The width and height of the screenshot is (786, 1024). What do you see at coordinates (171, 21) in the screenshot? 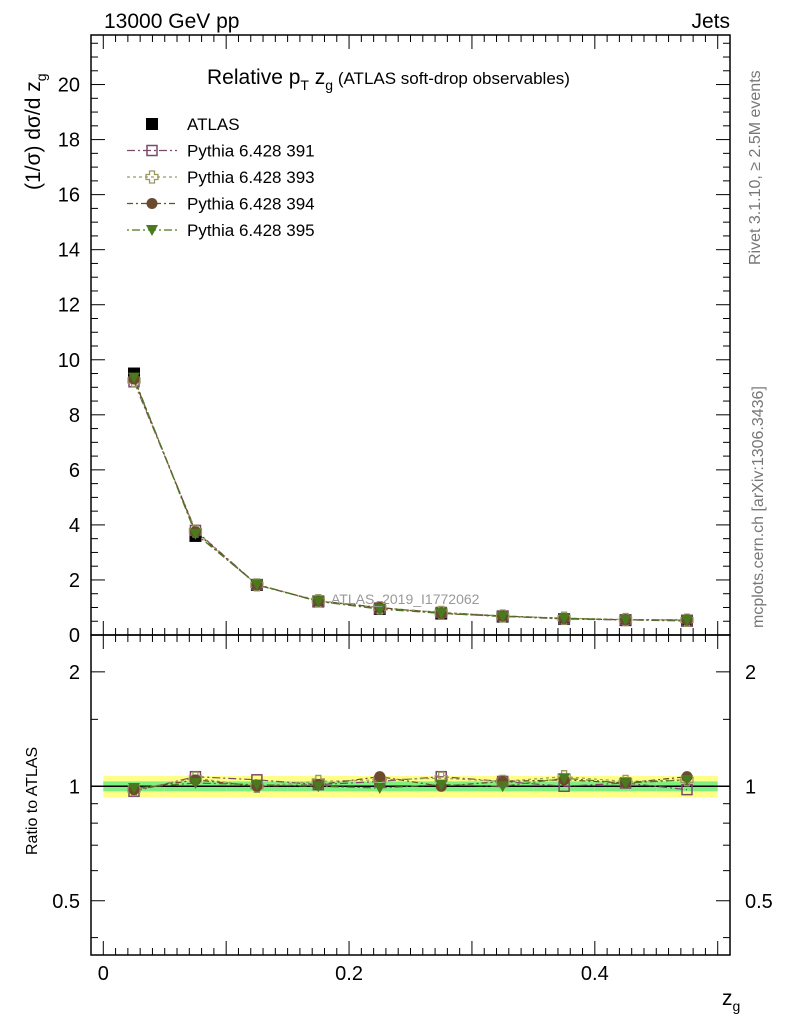
I see `header-left: 13000 GeV pp` at bounding box center [171, 21].